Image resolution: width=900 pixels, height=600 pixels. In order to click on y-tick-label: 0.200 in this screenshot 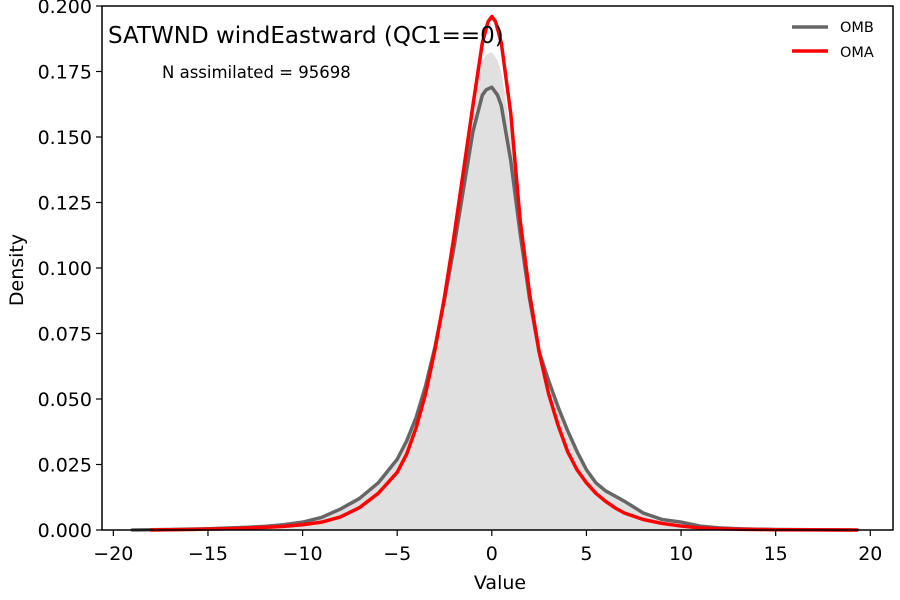, I will do `click(65, 9)`.